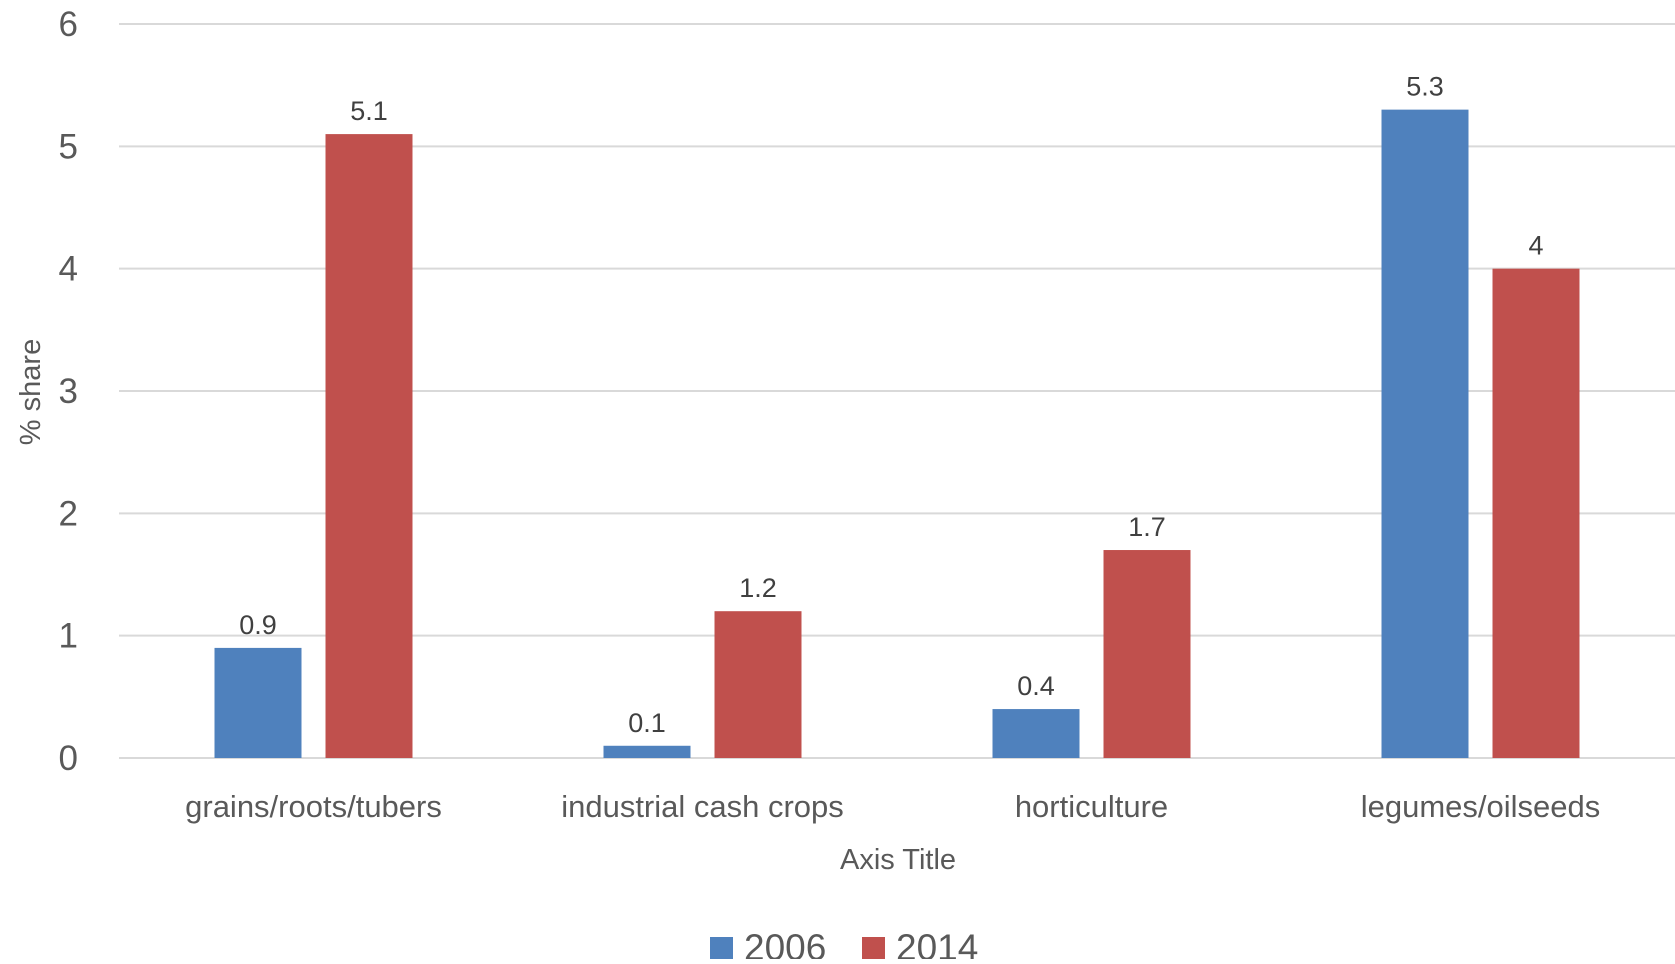 The width and height of the screenshot is (1675, 964). What do you see at coordinates (313, 806) in the screenshot?
I see `x-tick-label: grains/roots/tubers` at bounding box center [313, 806].